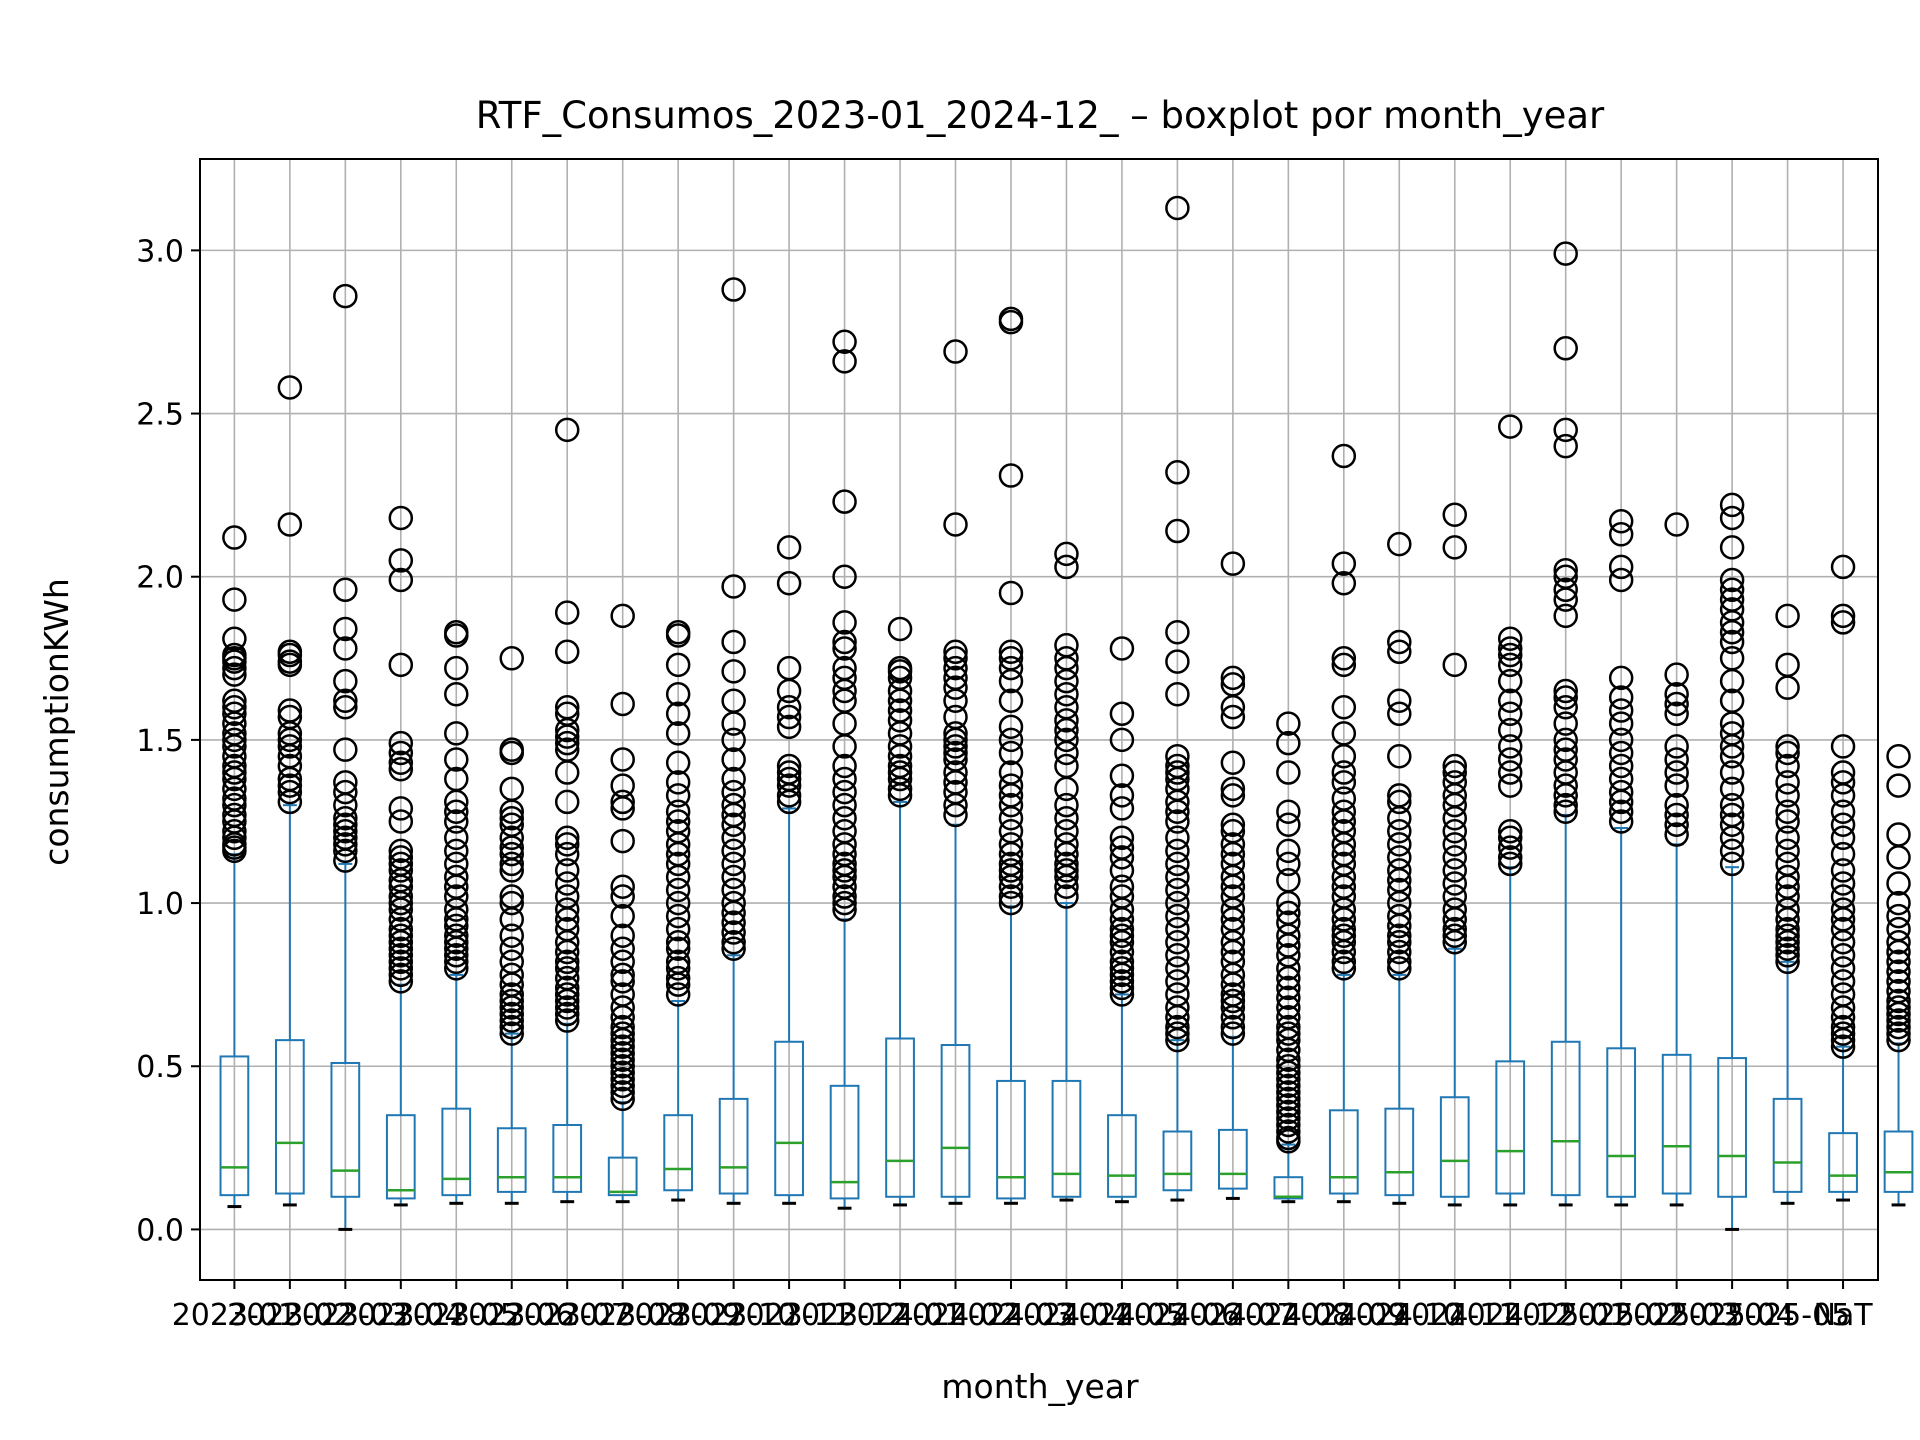 The width and height of the screenshot is (1920, 1440). Describe the element at coordinates (234, 1315) in the screenshot. I see `x-tick-label: 2023-01` at that location.